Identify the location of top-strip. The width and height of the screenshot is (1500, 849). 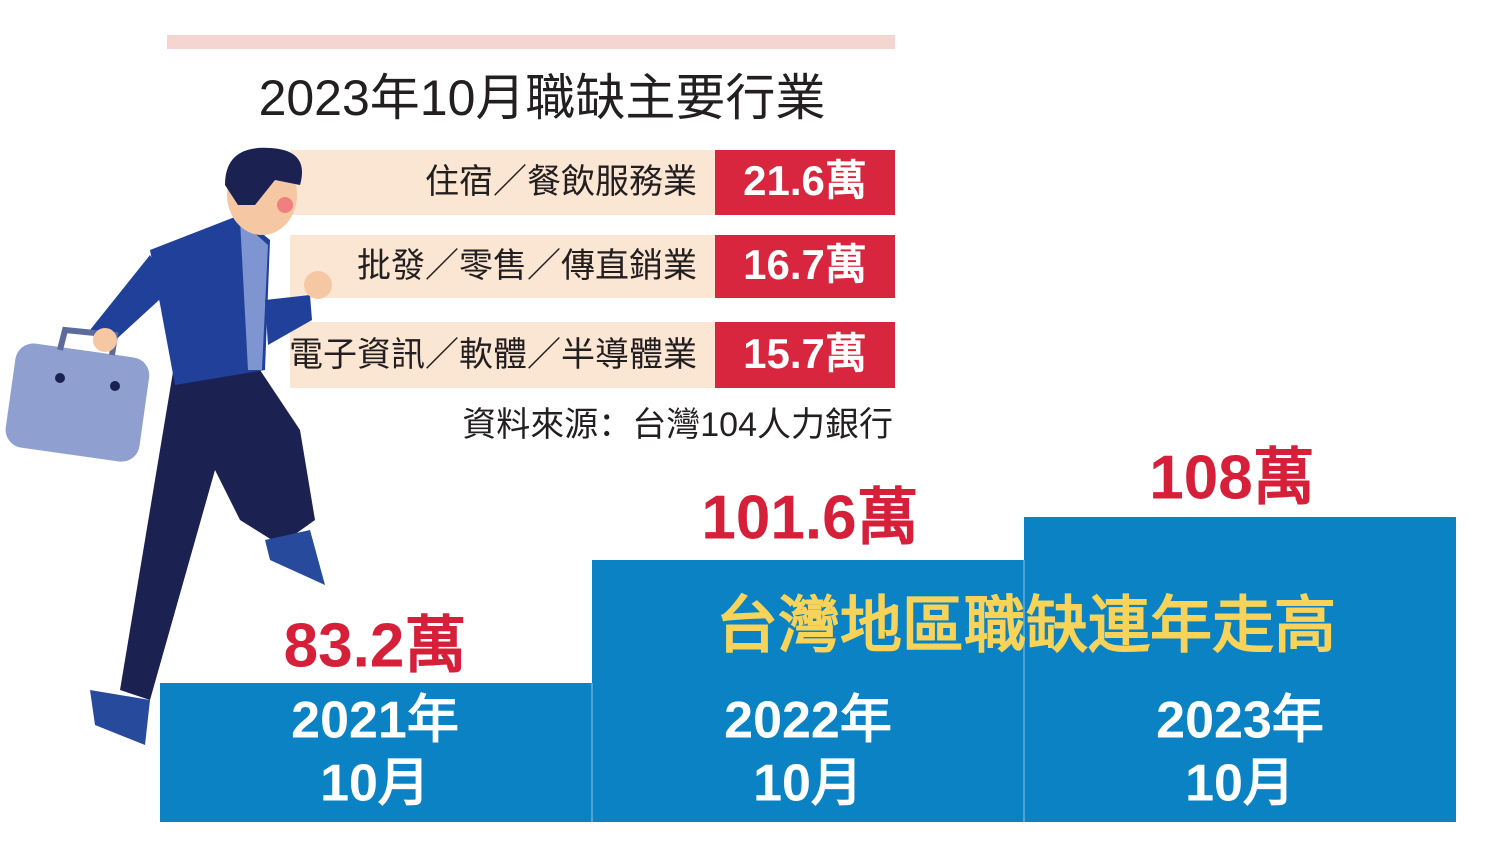
(531, 42).